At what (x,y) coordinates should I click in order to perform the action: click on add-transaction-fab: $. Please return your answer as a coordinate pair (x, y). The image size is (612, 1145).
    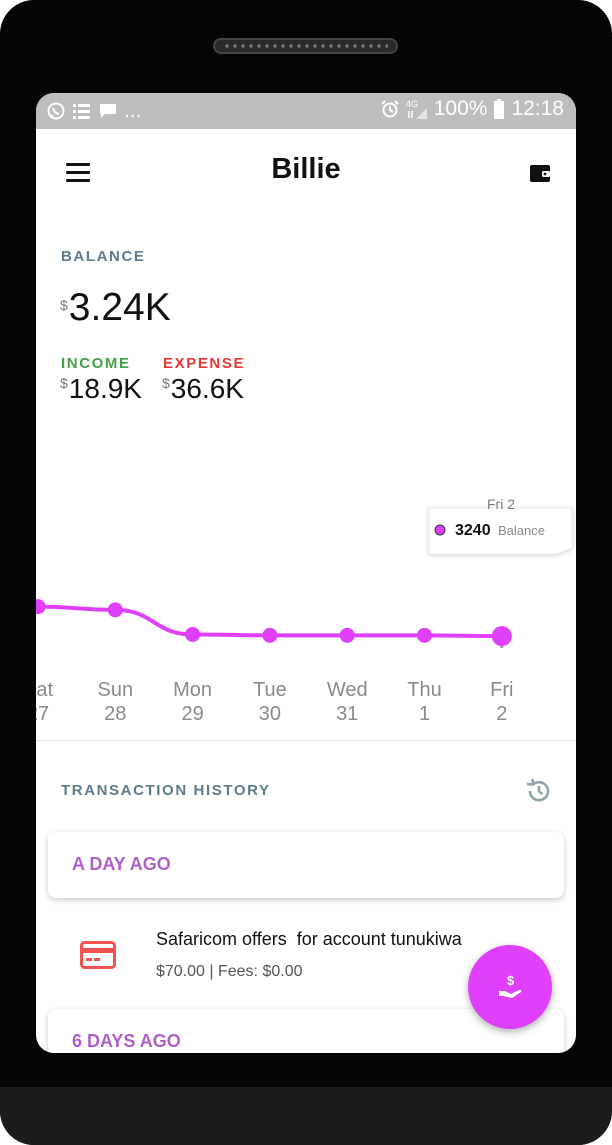
    Looking at the image, I should click on (510, 987).